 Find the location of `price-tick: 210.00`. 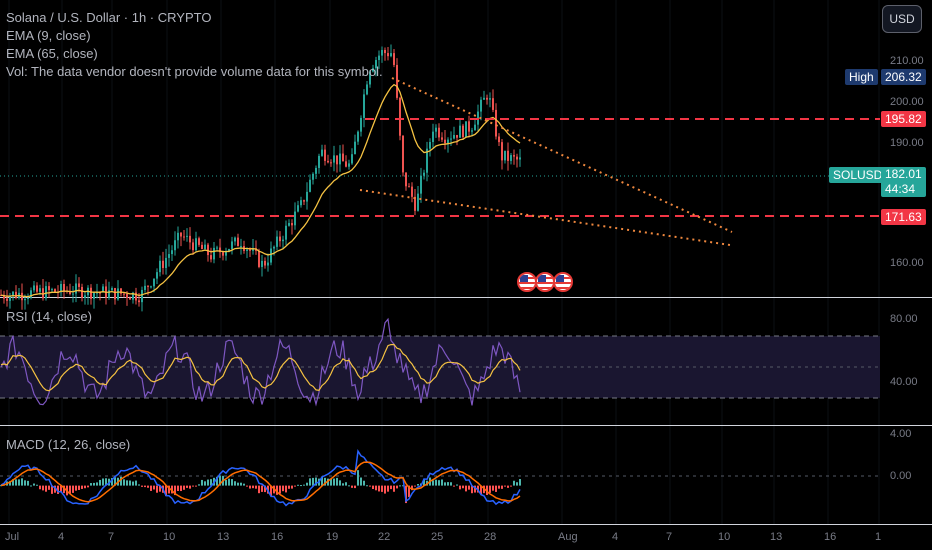

price-tick: 210.00 is located at coordinates (907, 61).